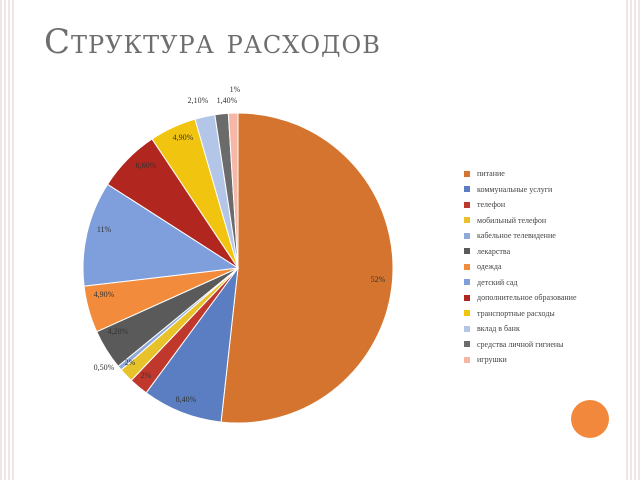 The height and width of the screenshot is (480, 640). Describe the element at coordinates (489, 267) in the screenshot. I see `legend-label: одежда` at that location.